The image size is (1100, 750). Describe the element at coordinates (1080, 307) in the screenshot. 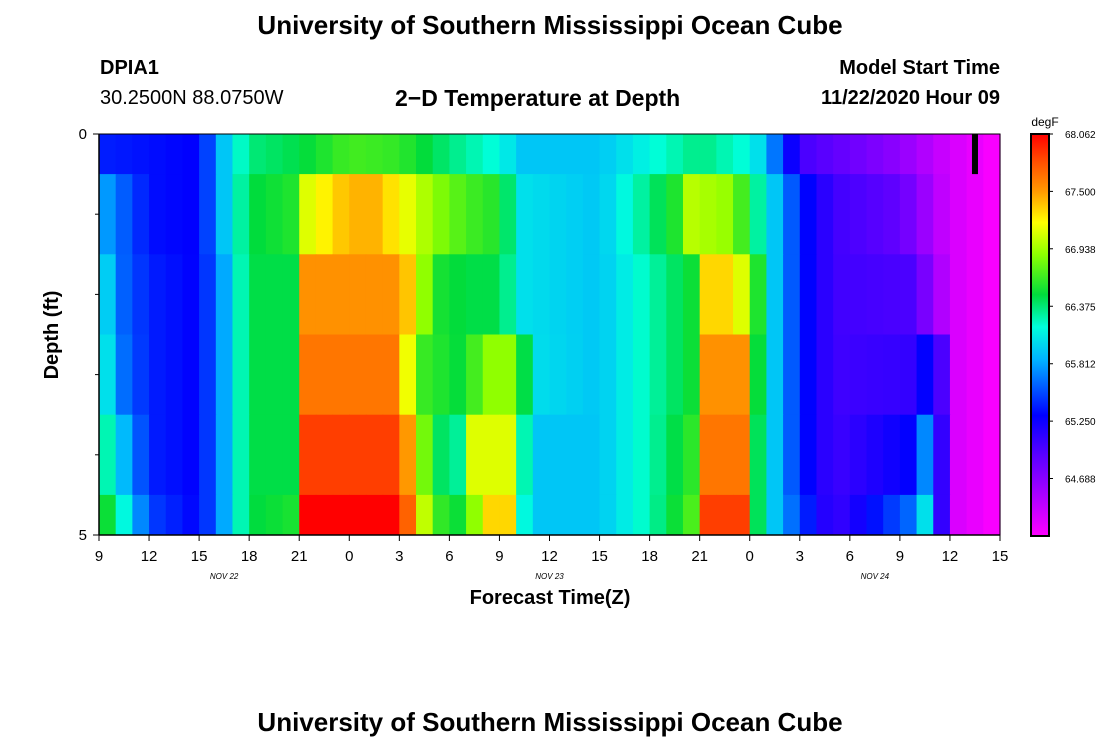

I see `colorbar-tick-label: 66.375` at that location.